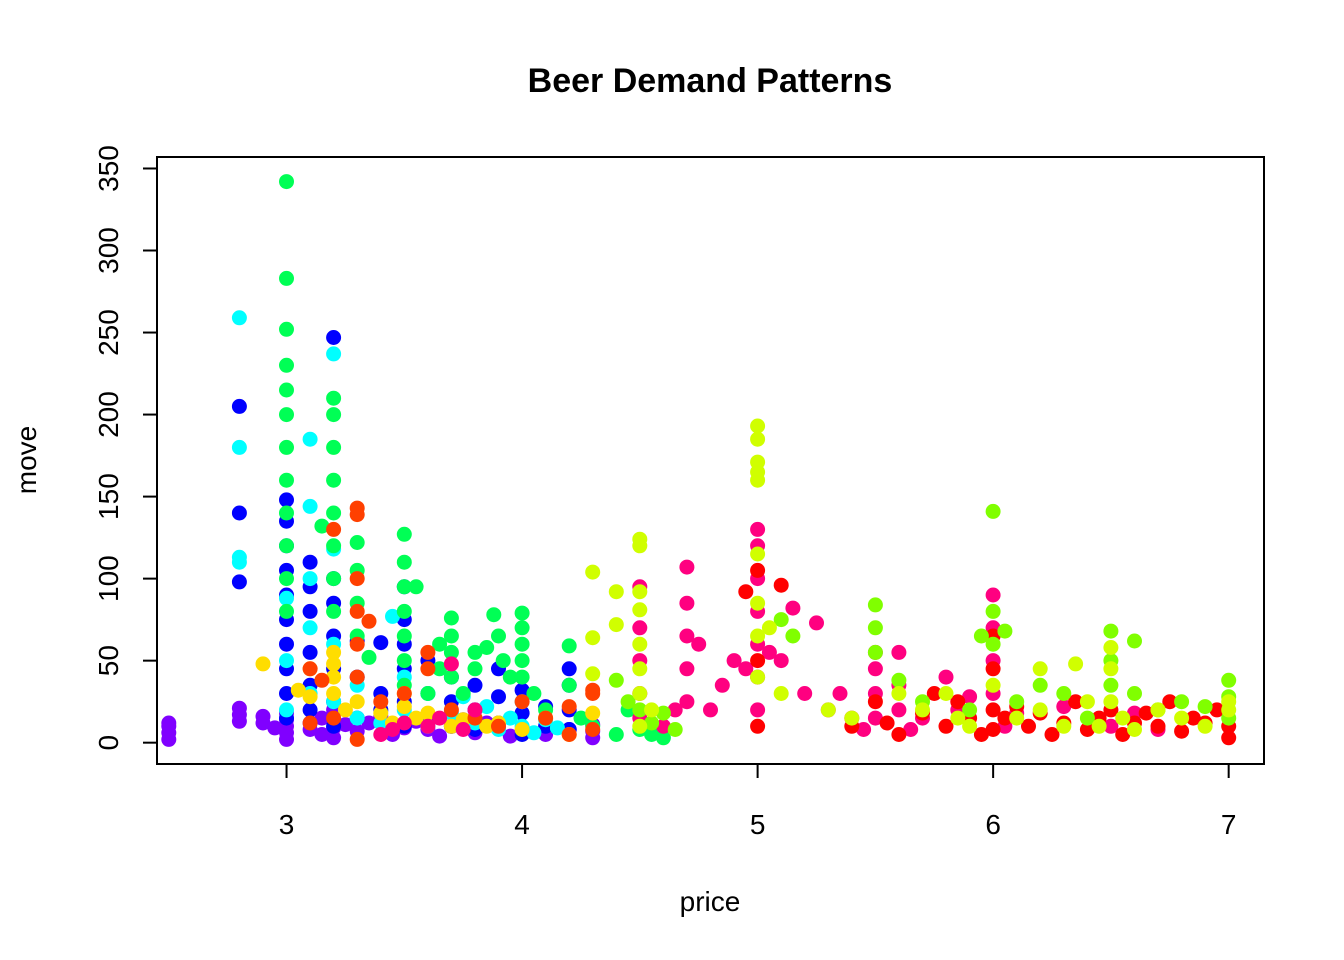 The height and width of the screenshot is (960, 1344). I want to click on y-tick-label: 100, so click(108, 578).